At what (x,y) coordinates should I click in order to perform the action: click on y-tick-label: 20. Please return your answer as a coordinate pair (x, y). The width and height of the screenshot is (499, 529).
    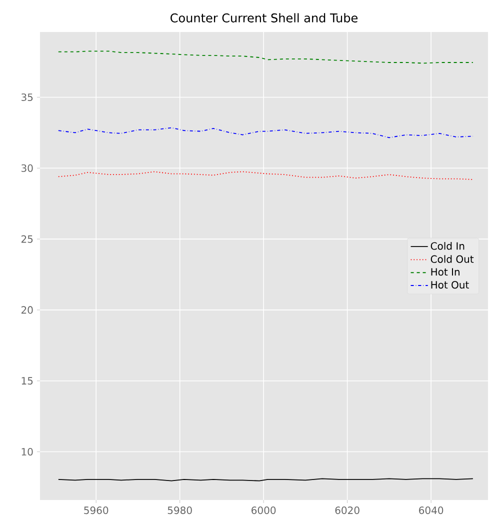
    Looking at the image, I should click on (27, 310).